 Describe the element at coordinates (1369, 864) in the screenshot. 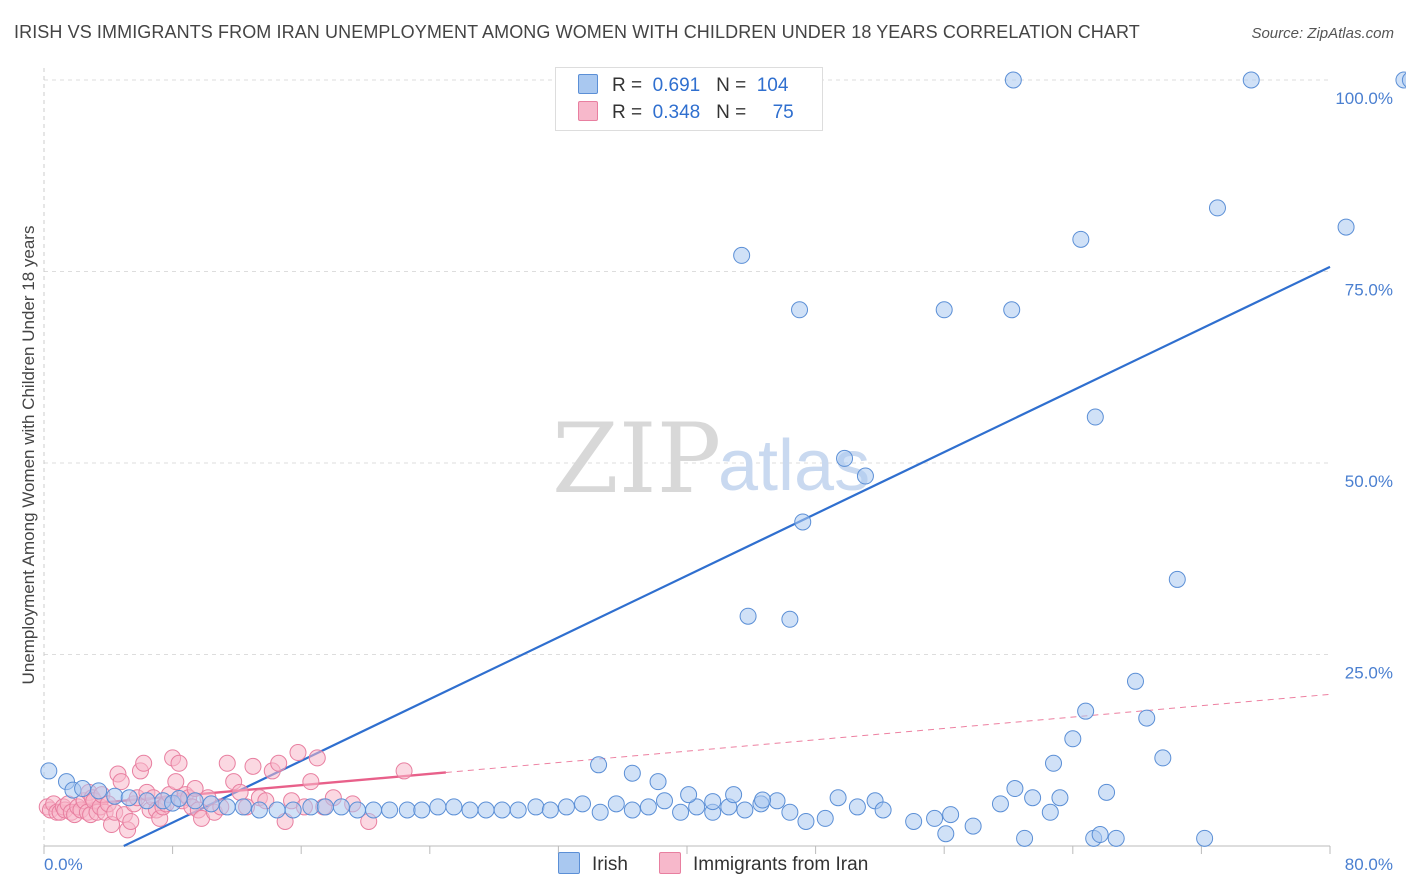

I see `x-tick-label-max: 80.0%` at that location.